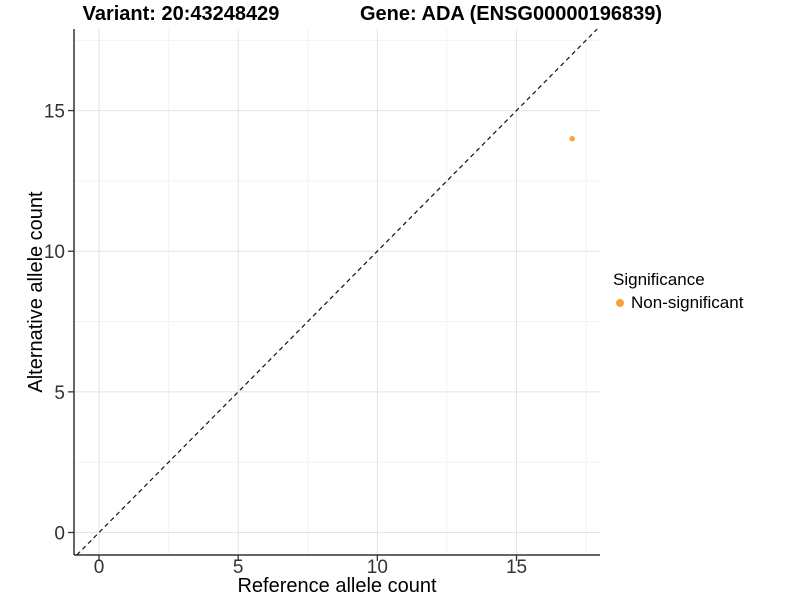  What do you see at coordinates (516, 567) in the screenshot?
I see `x-tick-label: 15` at bounding box center [516, 567].